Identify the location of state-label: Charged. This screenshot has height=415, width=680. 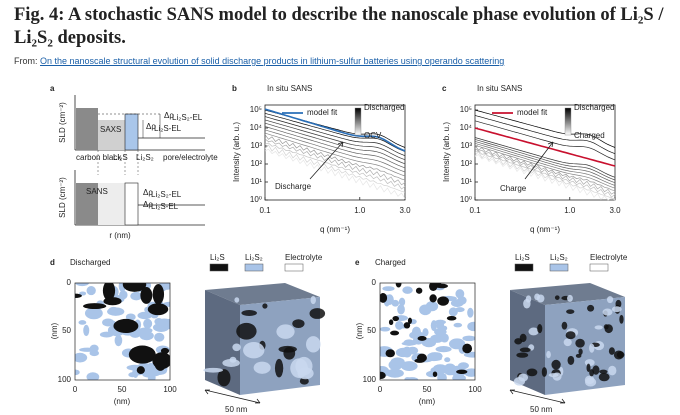
(390, 262).